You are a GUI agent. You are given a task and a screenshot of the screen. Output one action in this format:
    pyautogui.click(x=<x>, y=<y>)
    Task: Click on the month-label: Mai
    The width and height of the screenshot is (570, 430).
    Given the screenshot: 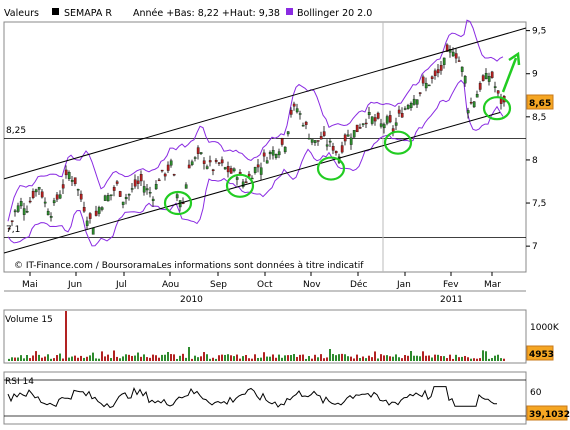 What is the action you would take?
    pyautogui.click(x=30, y=285)
    